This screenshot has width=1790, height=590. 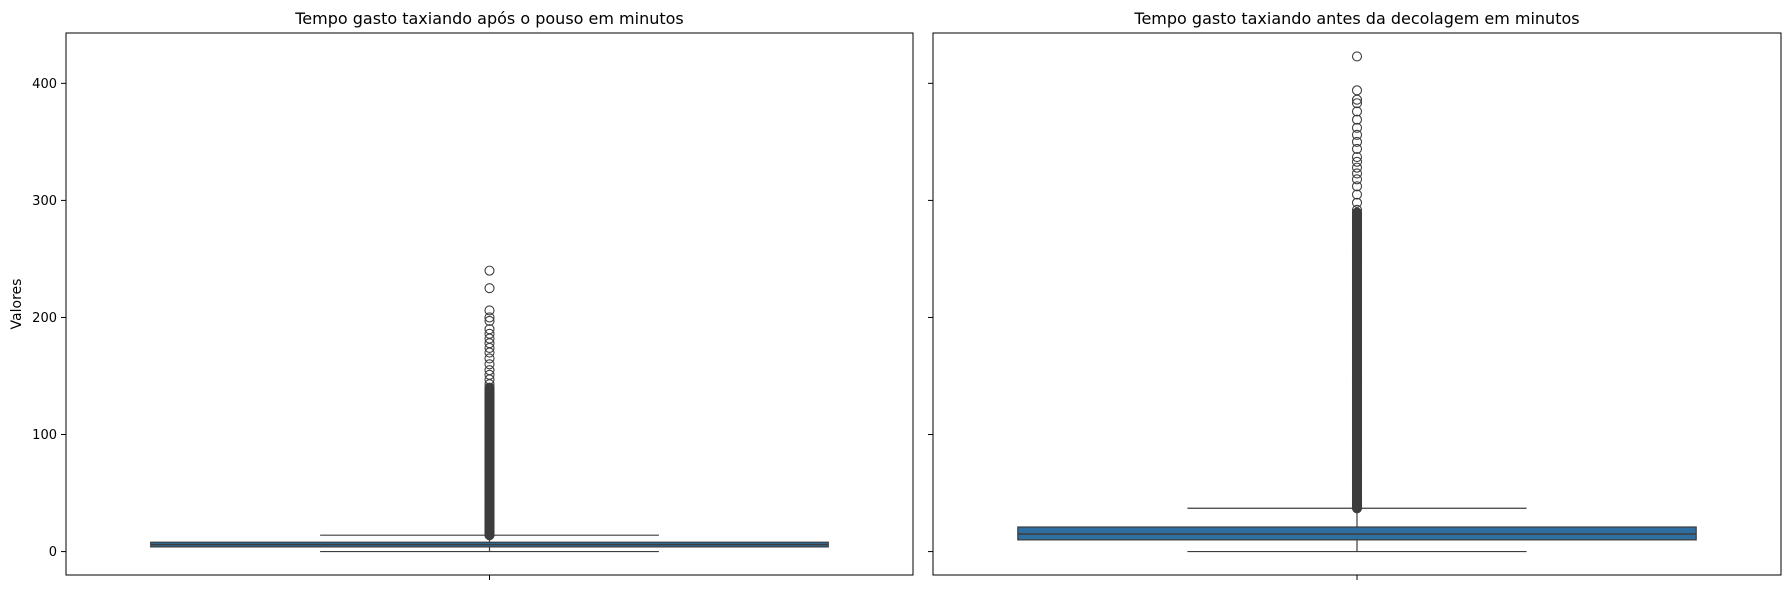 What do you see at coordinates (17, 304) in the screenshot?
I see `y-axis-label: Valores` at bounding box center [17, 304].